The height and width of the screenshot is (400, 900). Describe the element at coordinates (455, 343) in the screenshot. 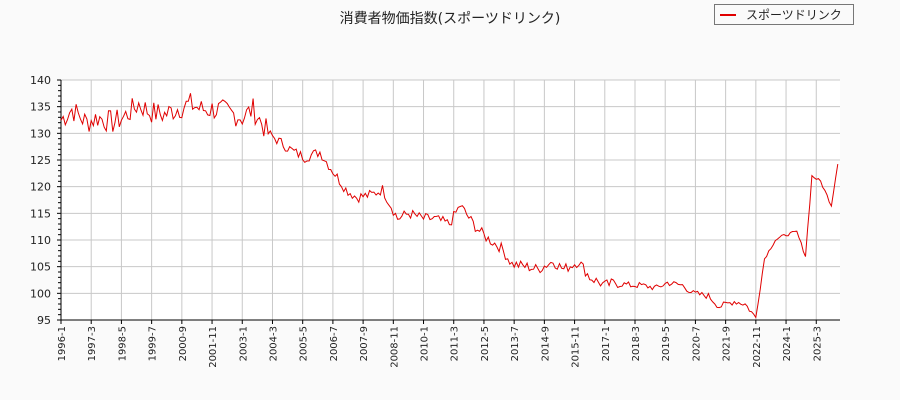

I see `x-tick-label: 2011-3` at that location.